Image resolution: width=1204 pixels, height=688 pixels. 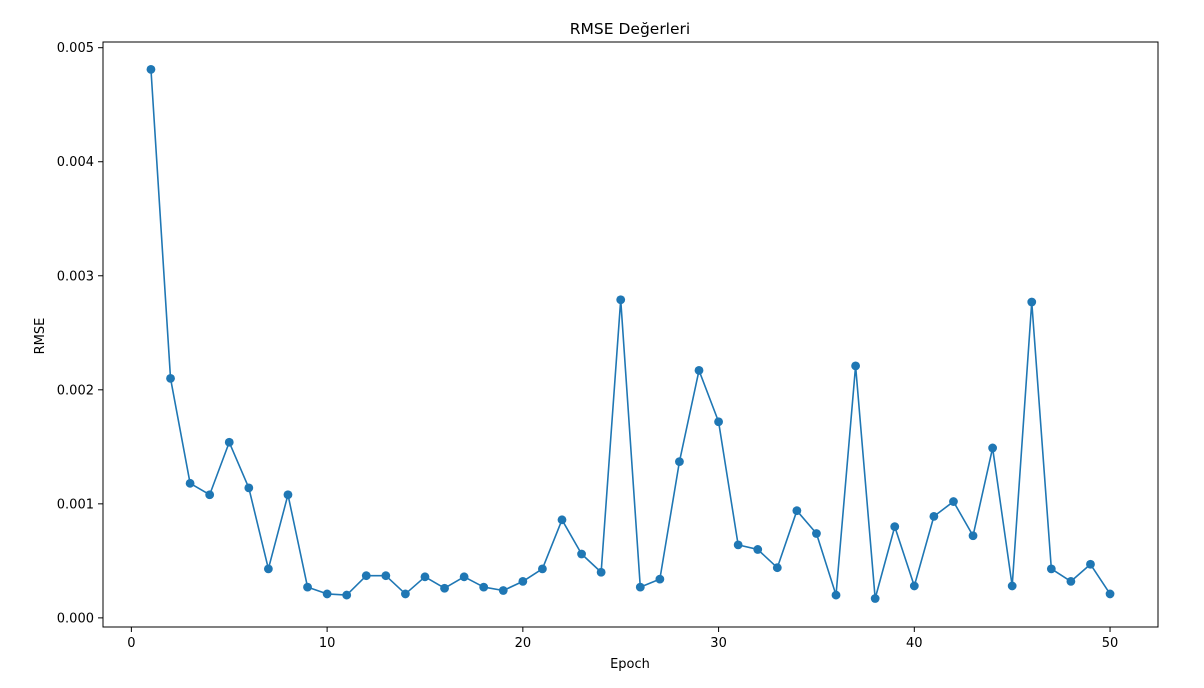 I want to click on x-axis-label: Epoch, so click(x=630, y=664).